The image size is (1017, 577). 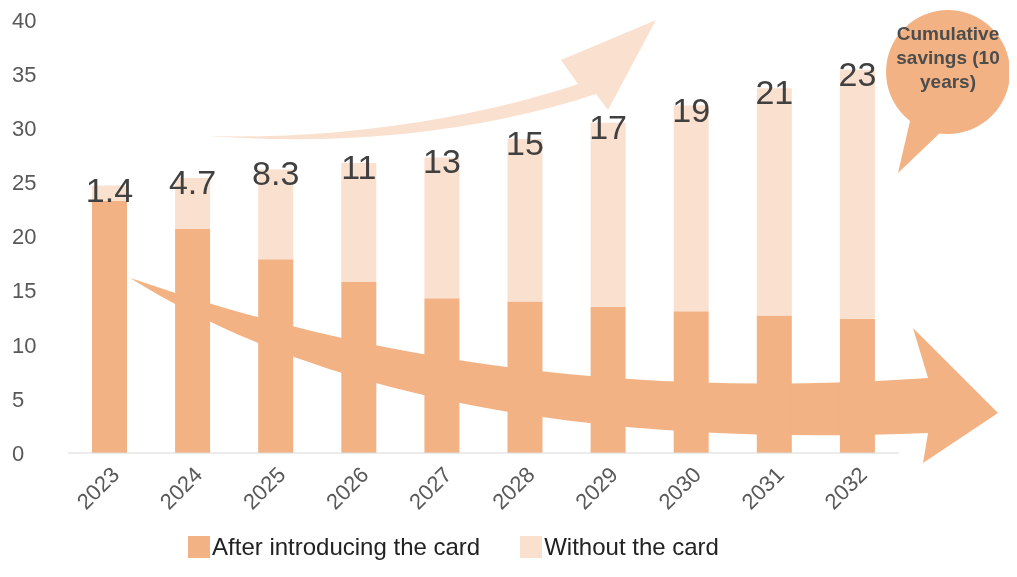 What do you see at coordinates (691, 109) in the screenshot?
I see `data-label: 19` at bounding box center [691, 109].